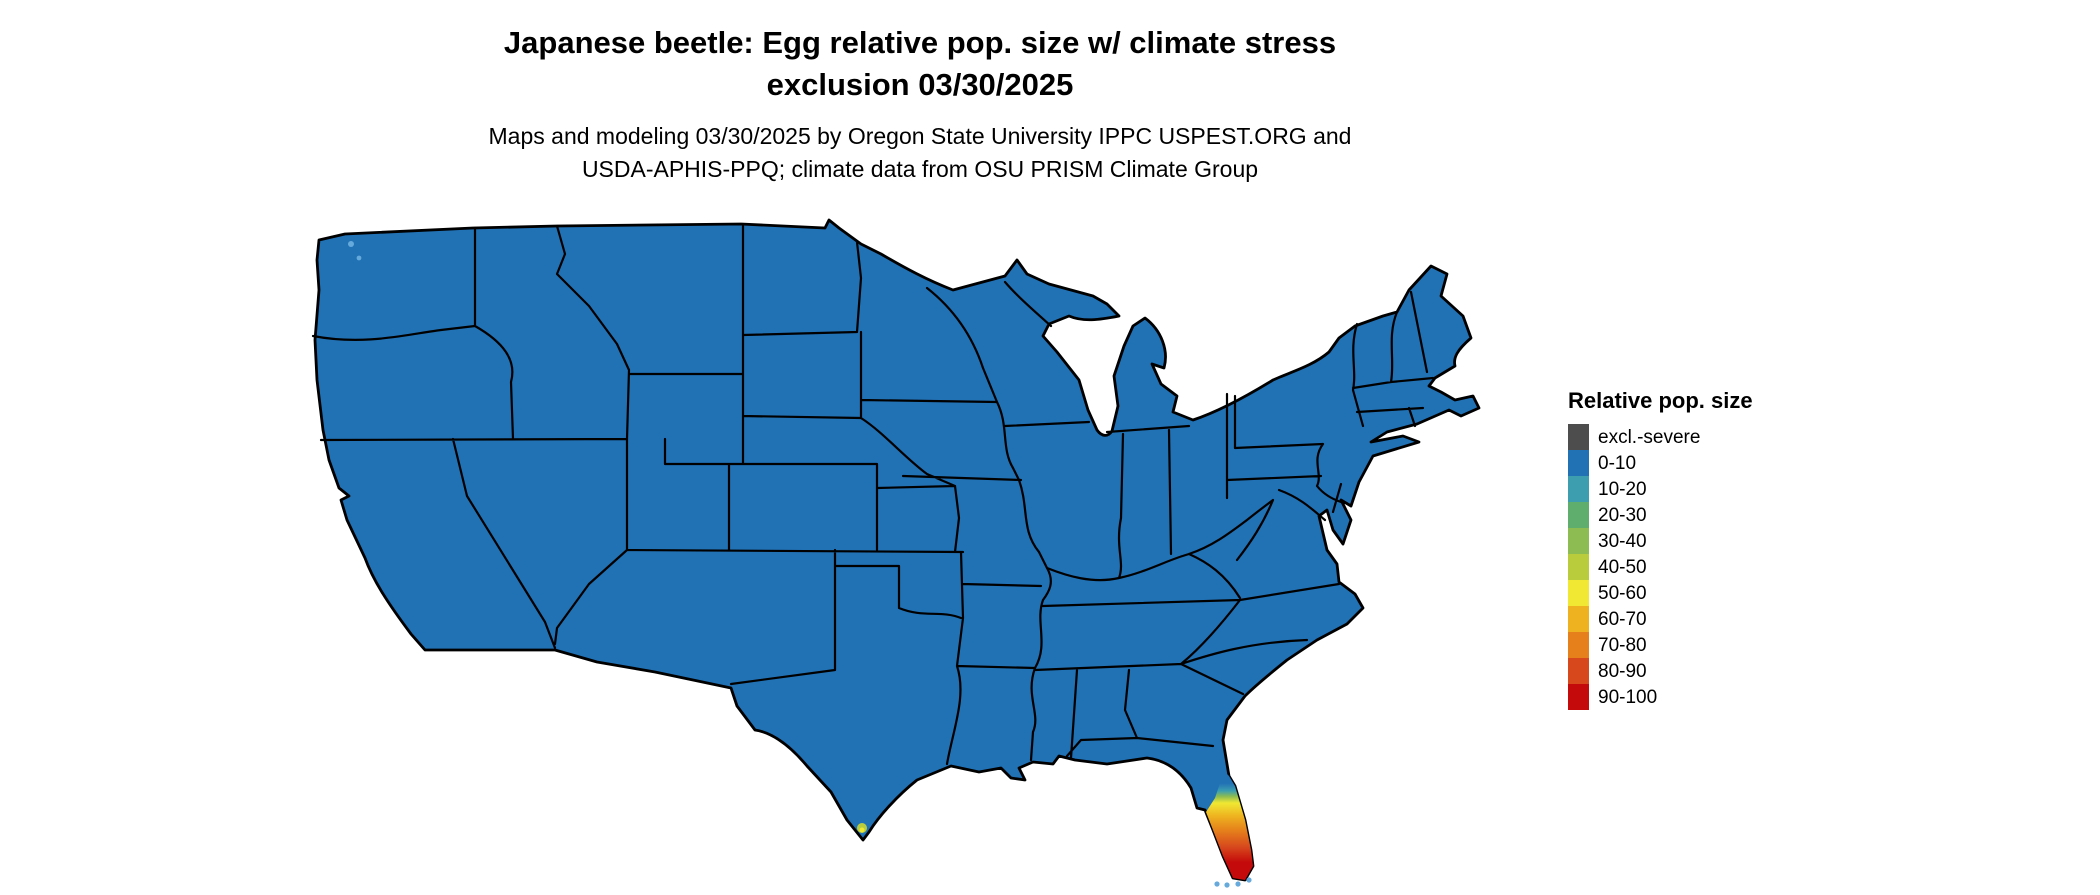  I want to click on legend-label: 20-30, so click(1622, 515).